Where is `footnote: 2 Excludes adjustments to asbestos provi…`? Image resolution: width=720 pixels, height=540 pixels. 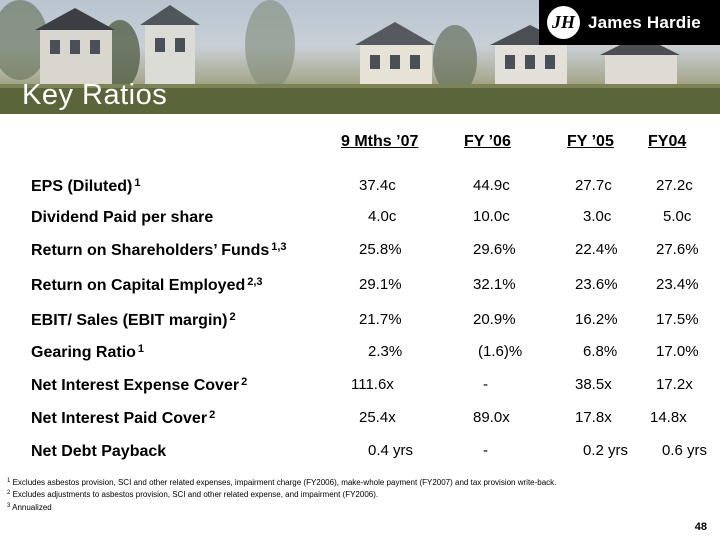
footnote: 2 Excludes adjustments to asbestos provi… is located at coordinates (193, 494).